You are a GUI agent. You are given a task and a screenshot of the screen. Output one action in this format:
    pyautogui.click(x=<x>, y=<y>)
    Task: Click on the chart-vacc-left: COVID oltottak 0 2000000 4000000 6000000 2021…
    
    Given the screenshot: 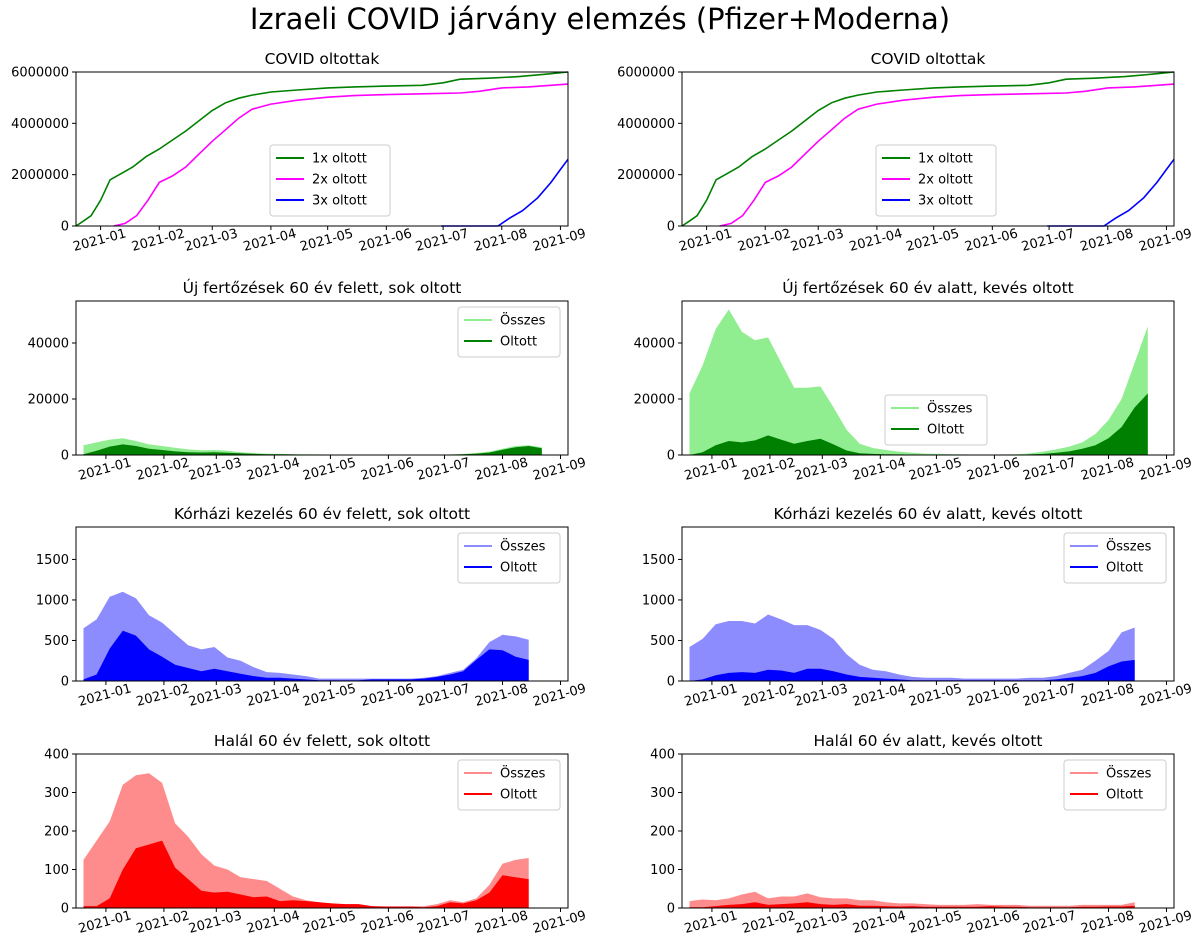 What is the action you would take?
    pyautogui.click(x=299, y=152)
    